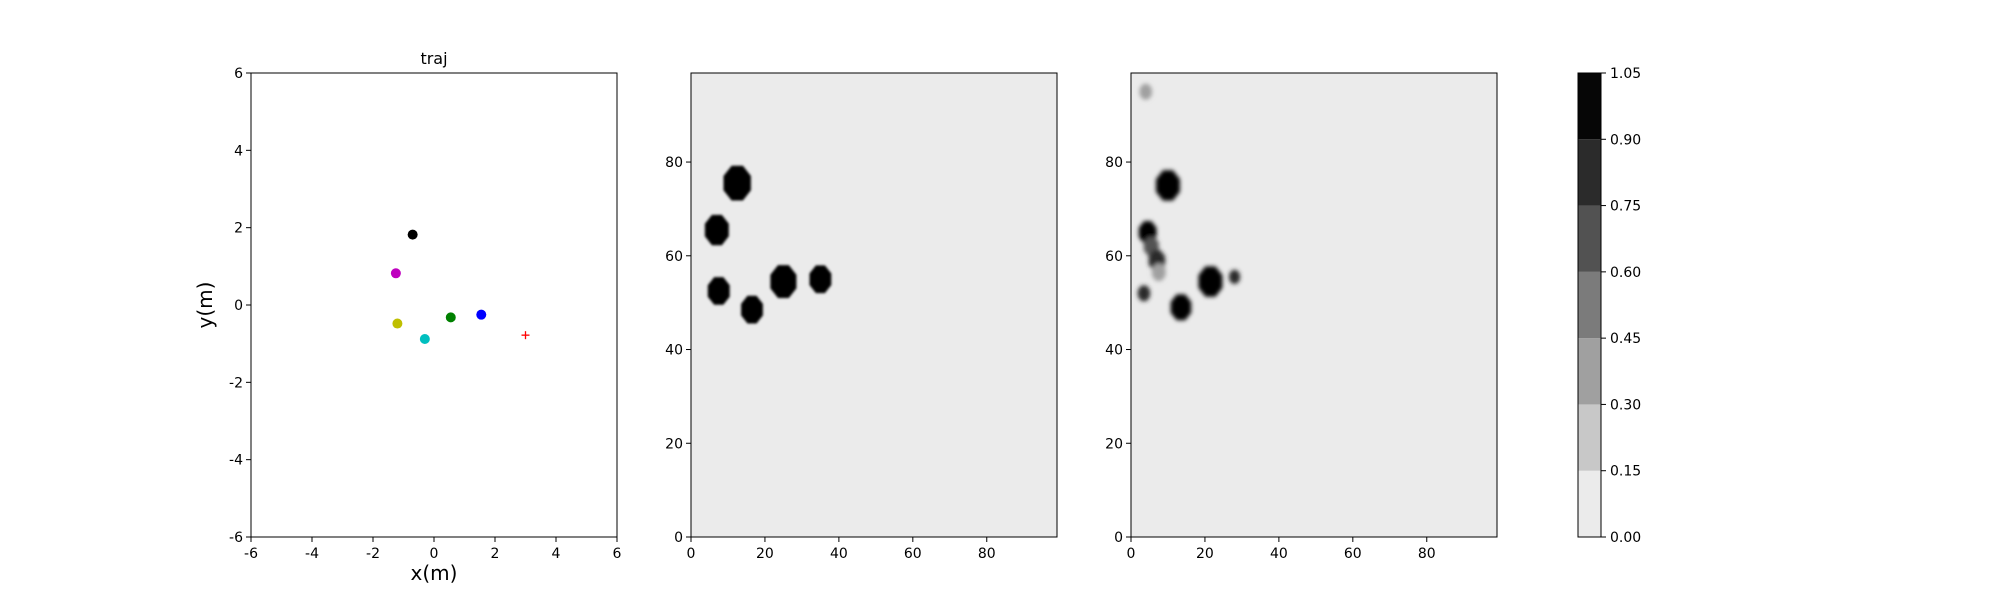 Image resolution: width=2000 pixels, height=600 pixels. What do you see at coordinates (460, 287) in the screenshot?
I see `traj-points` at bounding box center [460, 287].